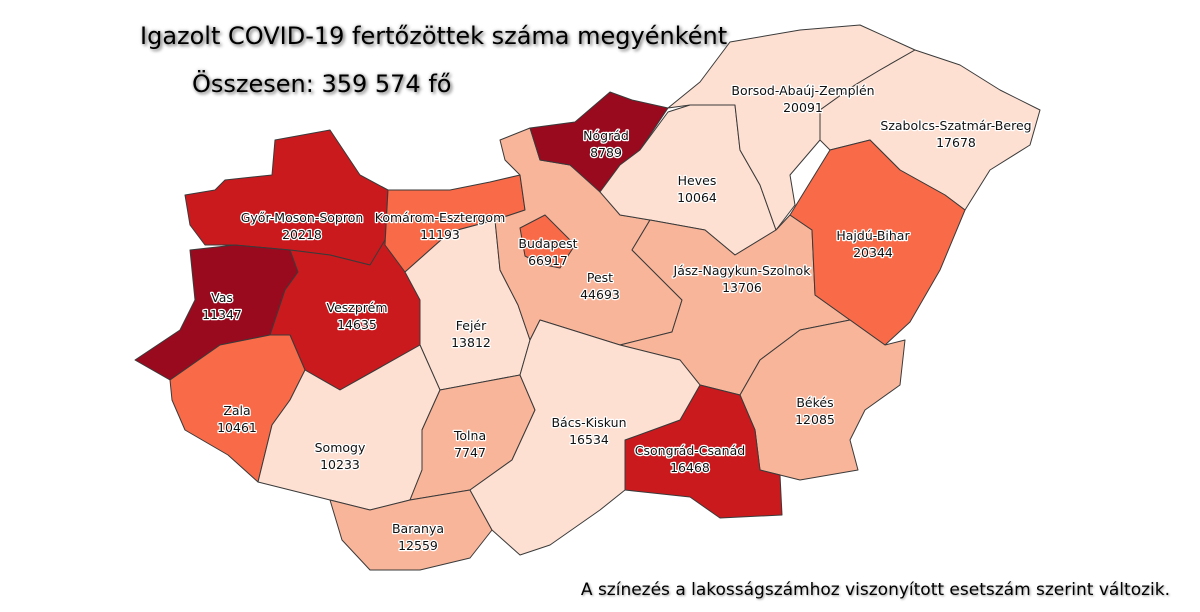 The height and width of the screenshot is (612, 1200). I want to click on county-value-label: 10064, so click(697, 197).